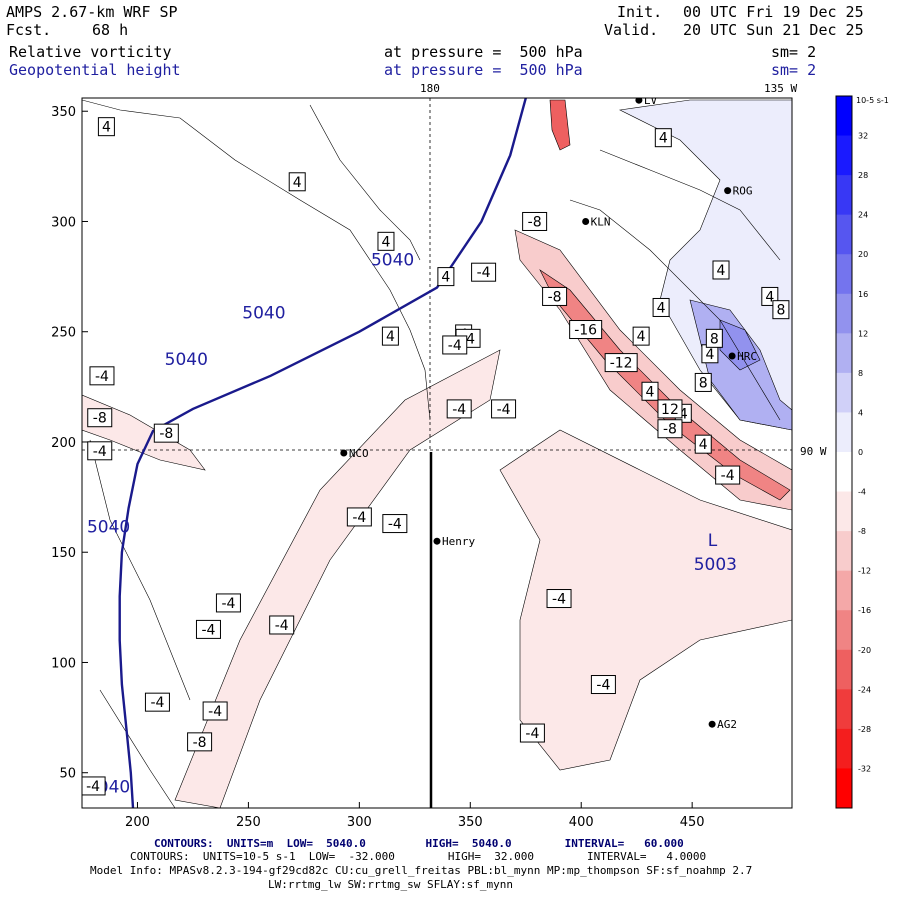  I want to click on x-tick-label-3: 350, so click(470, 822).